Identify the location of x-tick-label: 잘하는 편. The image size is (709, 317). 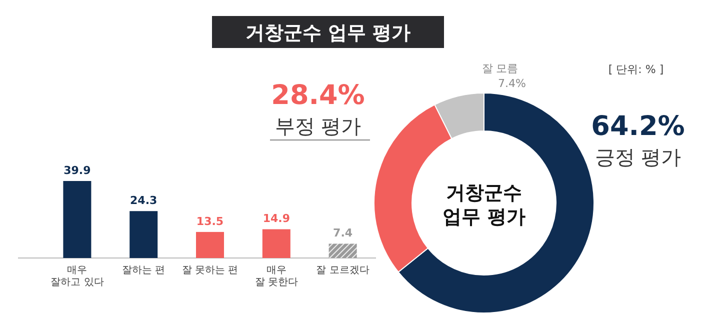
(144, 270).